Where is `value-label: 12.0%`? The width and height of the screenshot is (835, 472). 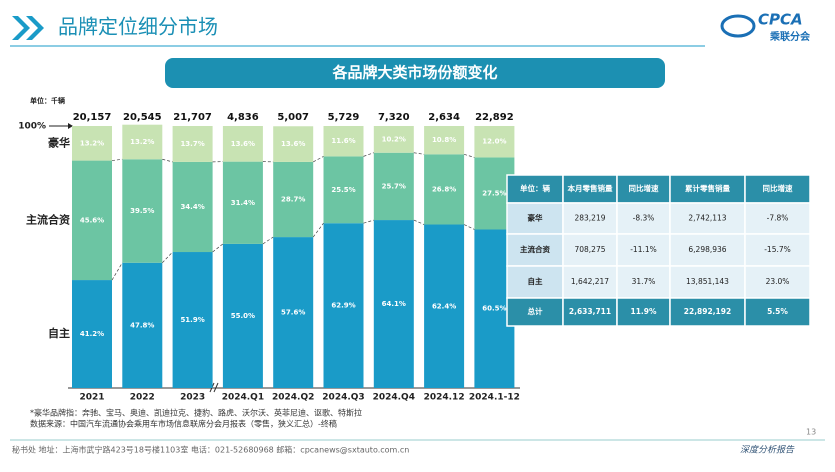 value-label: 12.0% is located at coordinates (494, 142).